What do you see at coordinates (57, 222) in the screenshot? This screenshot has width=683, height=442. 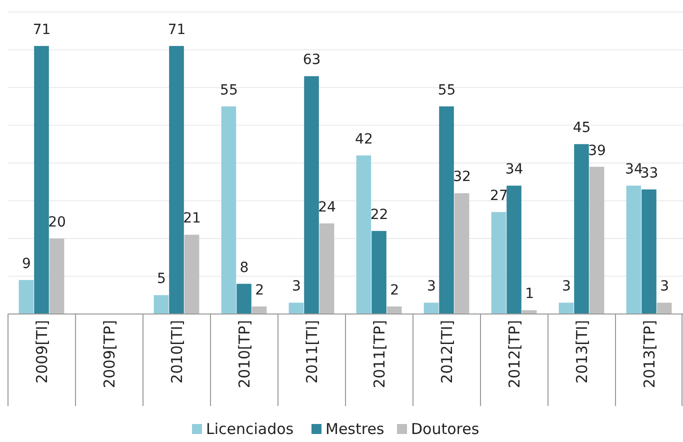 I see `data-label: 20` at bounding box center [57, 222].